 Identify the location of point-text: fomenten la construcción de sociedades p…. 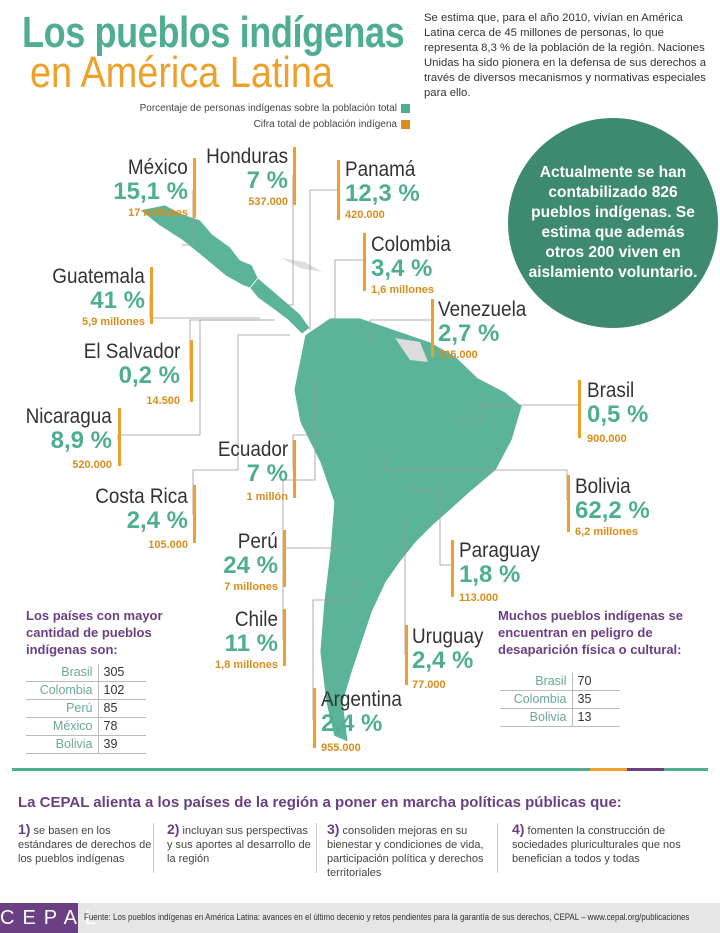
(596, 845).